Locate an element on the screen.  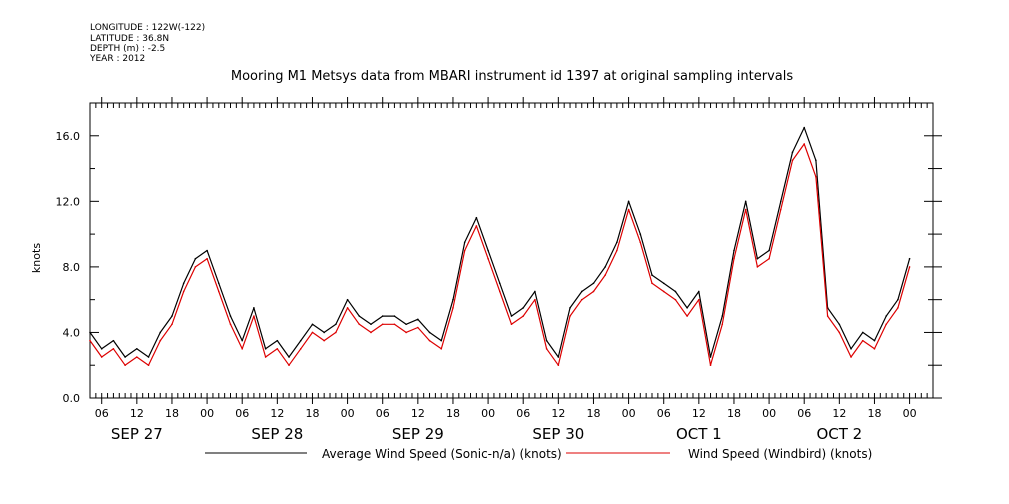
y-axis-label: knots is located at coordinates (36, 258).